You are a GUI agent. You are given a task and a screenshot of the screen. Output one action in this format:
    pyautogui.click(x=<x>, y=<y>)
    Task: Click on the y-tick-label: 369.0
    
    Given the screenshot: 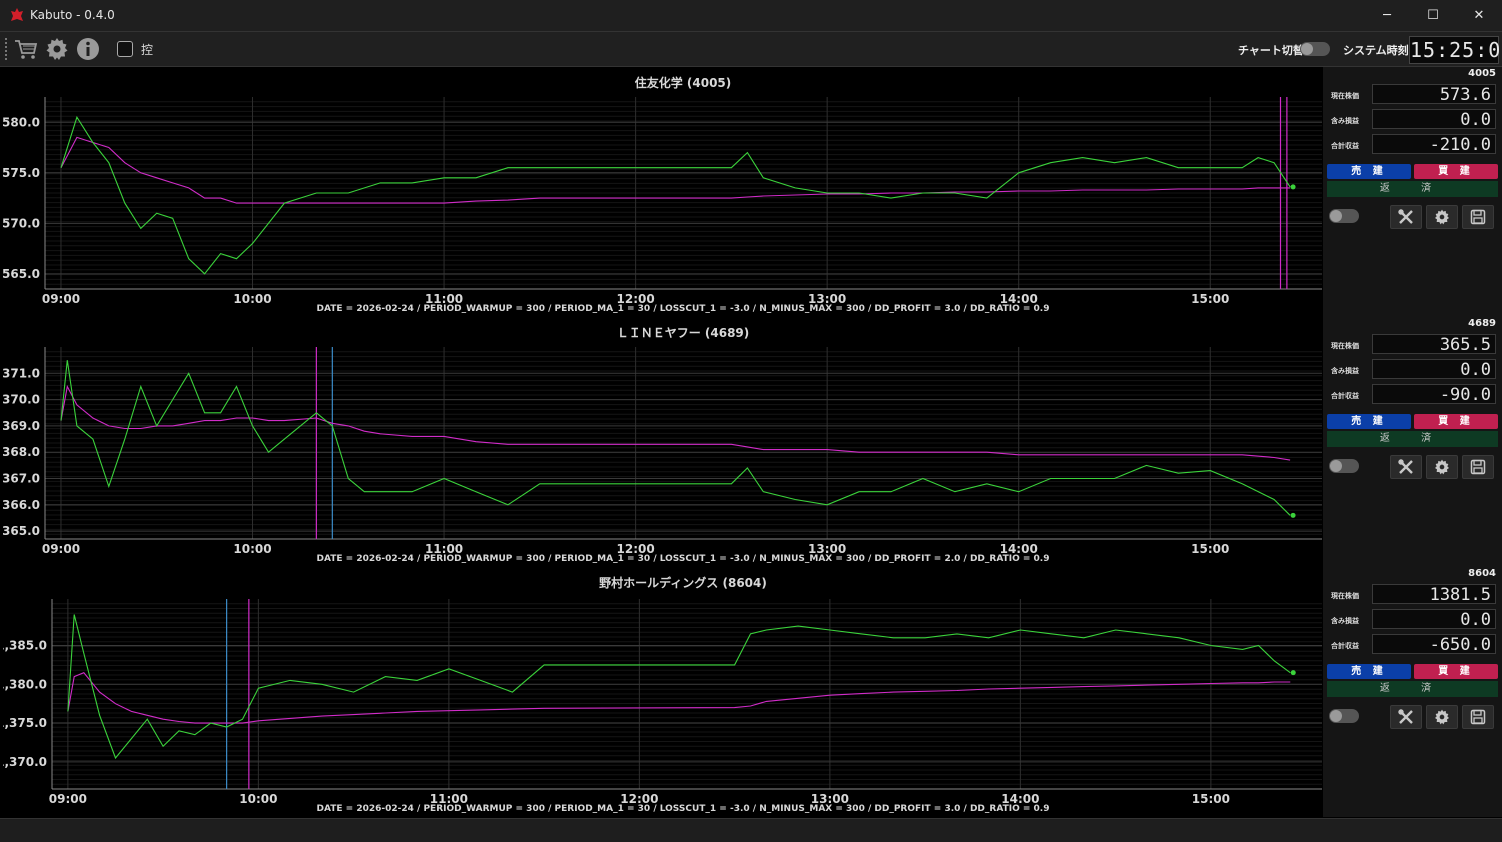 What is the action you would take?
    pyautogui.click(x=21, y=426)
    